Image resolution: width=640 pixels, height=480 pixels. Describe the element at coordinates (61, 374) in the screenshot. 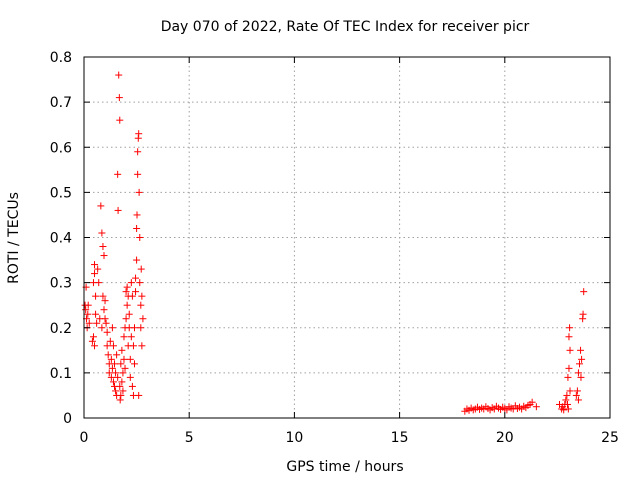

I see `y-tick-label: 0.1` at that location.